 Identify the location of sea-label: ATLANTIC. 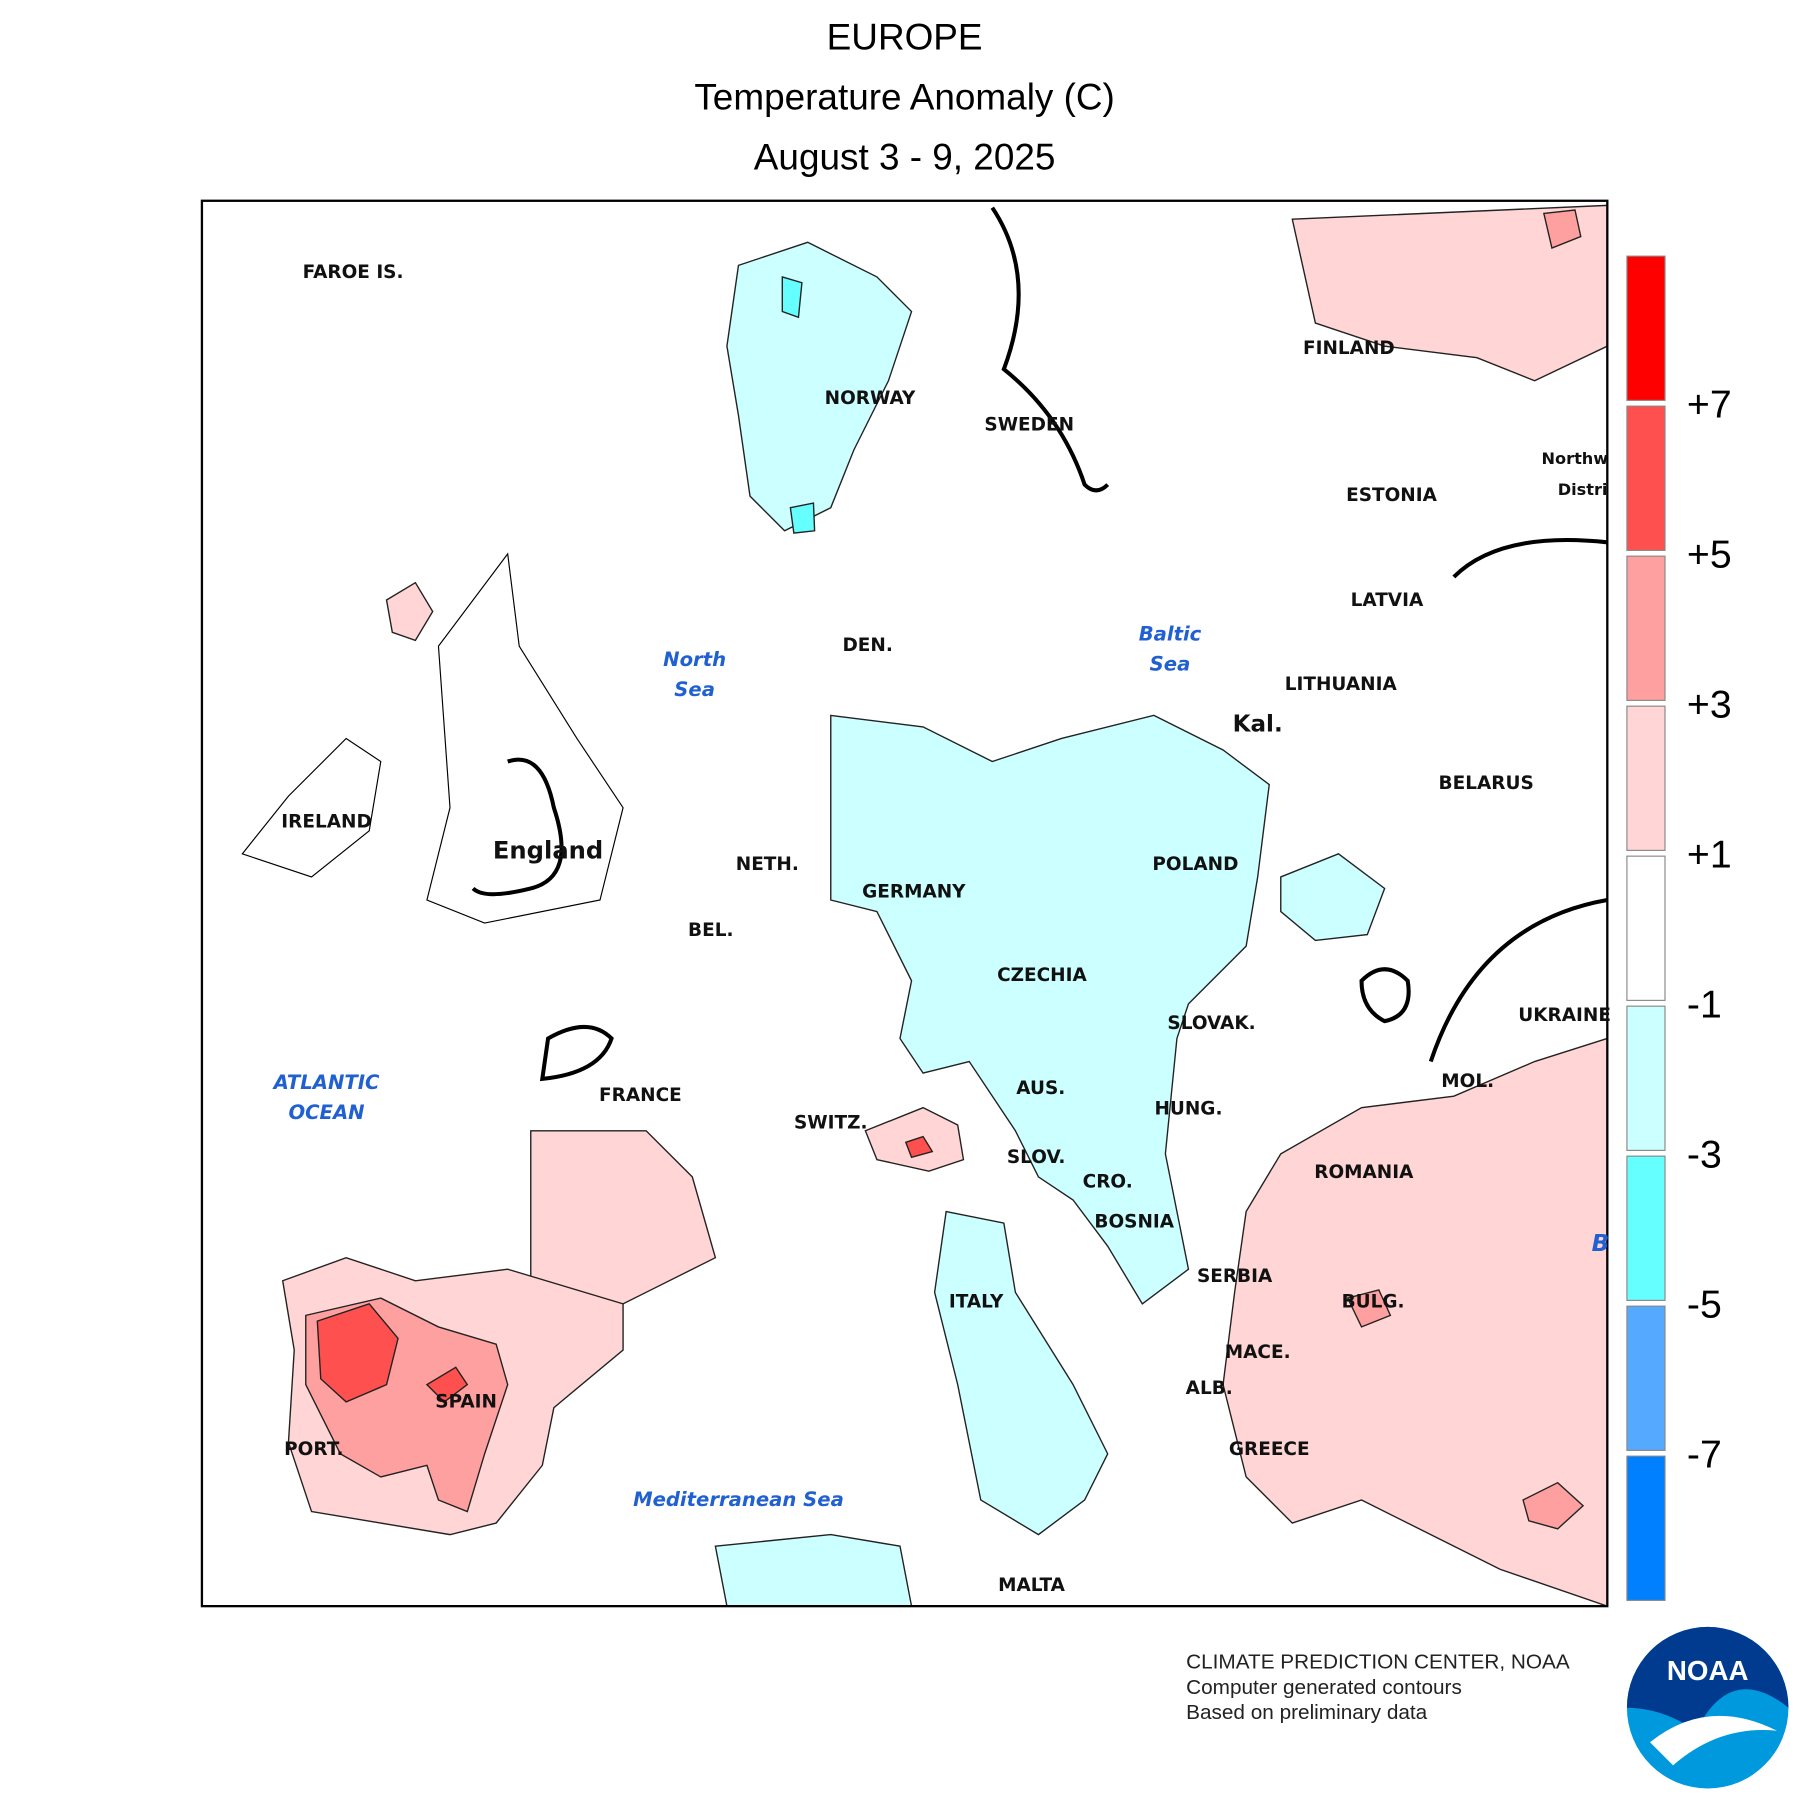
(326, 1082).